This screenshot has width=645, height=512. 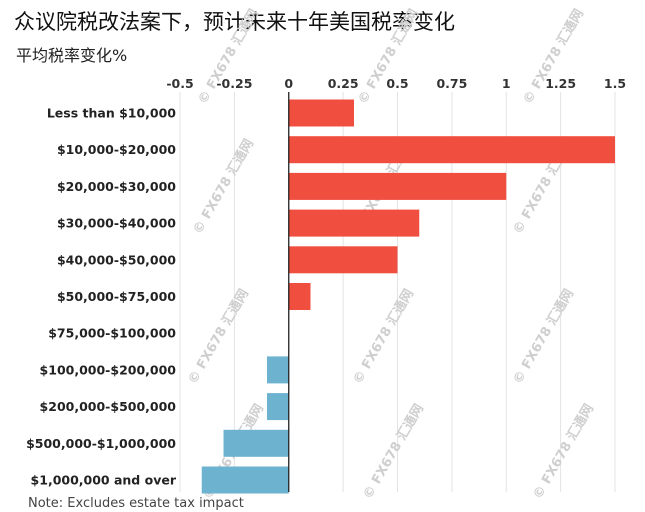 I want to click on chart-note: Note: Excludes estate tax impact, so click(x=136, y=503).